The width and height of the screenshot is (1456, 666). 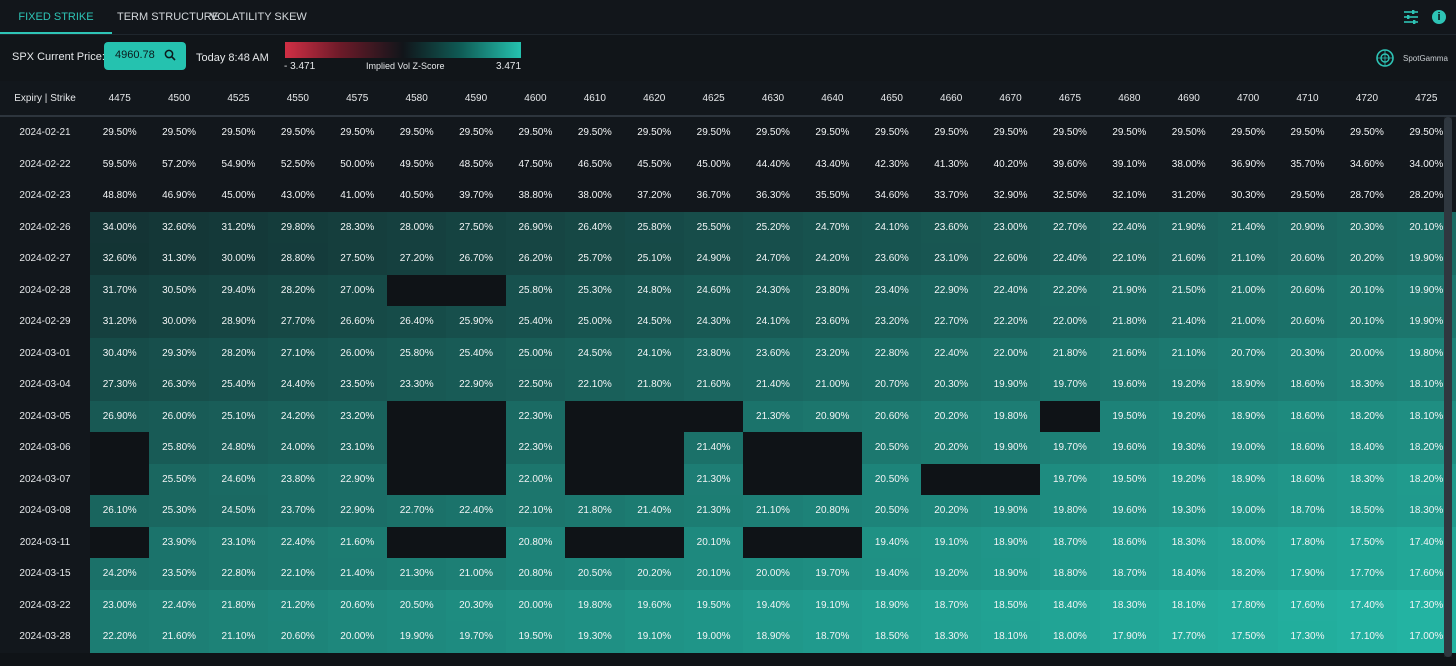 I want to click on iv-cell: 38.80%, so click(x=535, y=196).